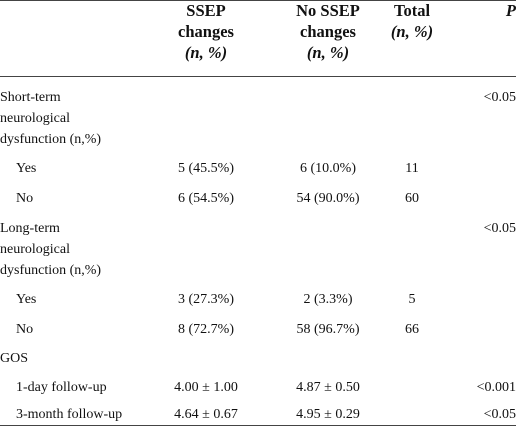 Image resolution: width=516 pixels, height=426 pixels. What do you see at coordinates (412, 329) in the screenshot?
I see `long-term-no-total: 66` at bounding box center [412, 329].